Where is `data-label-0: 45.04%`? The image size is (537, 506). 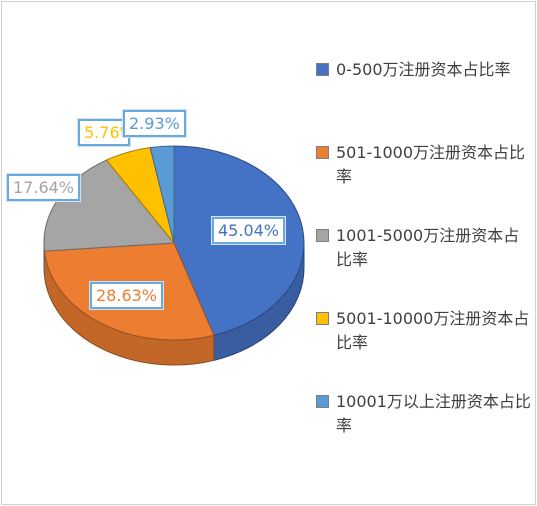
data-label-0: 45.04% is located at coordinates (249, 230).